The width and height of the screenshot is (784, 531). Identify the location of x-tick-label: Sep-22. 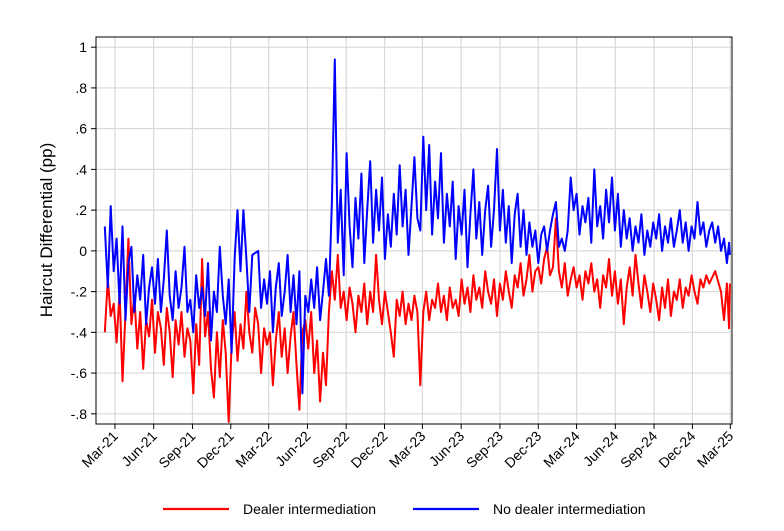
(330, 449).